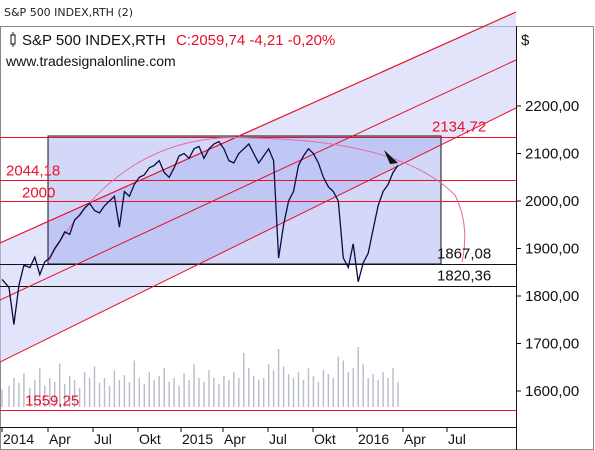  What do you see at coordinates (525, 40) in the screenshot?
I see `currency-symbol: $` at bounding box center [525, 40].